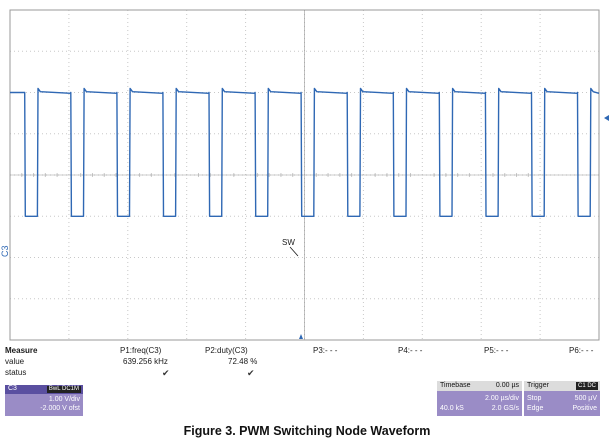 The width and height of the screenshot is (614, 447). I want to click on figure-caption: Figure 3. PWM Switching Node Waveform, so click(307, 431).